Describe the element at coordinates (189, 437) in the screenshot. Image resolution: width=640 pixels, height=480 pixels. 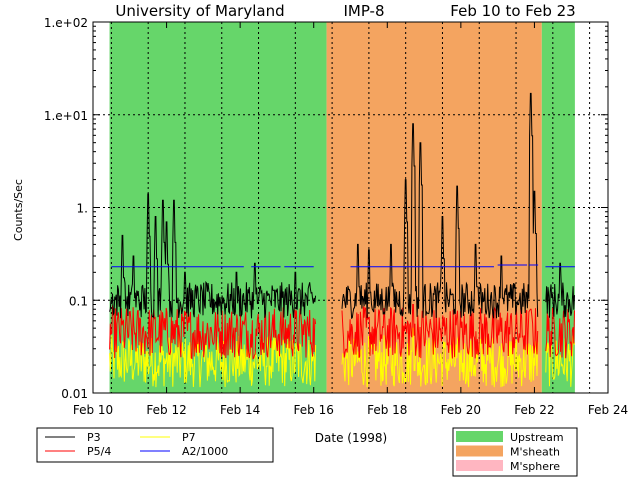
I see `legend-label-1: P7` at that location.